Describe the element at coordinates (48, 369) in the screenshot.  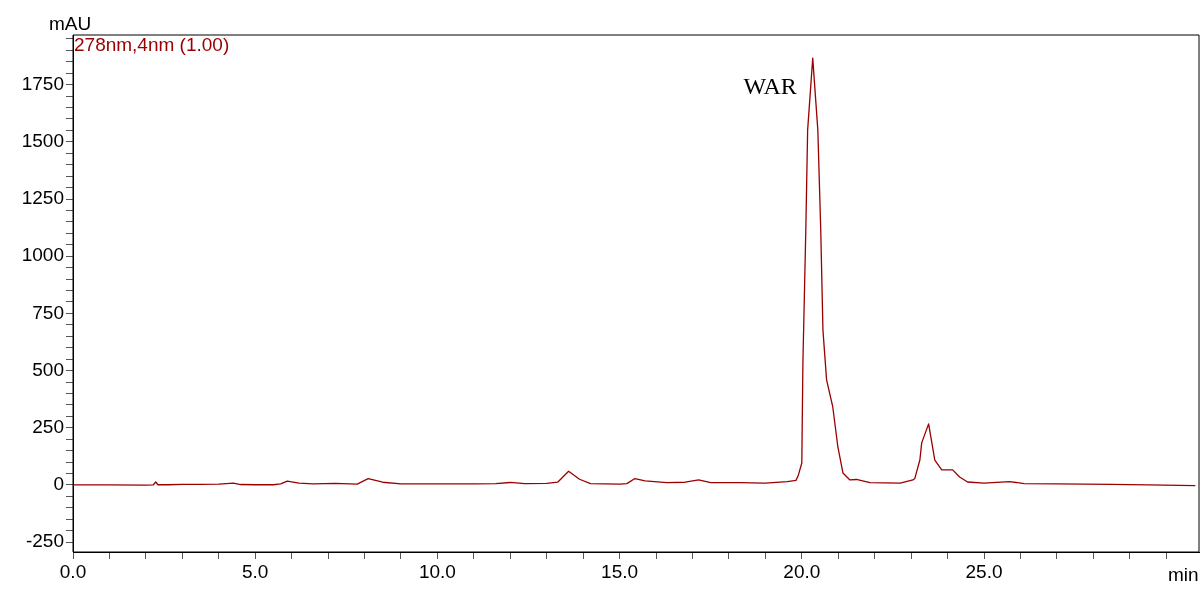
I see `y-tick-label: 500` at that location.